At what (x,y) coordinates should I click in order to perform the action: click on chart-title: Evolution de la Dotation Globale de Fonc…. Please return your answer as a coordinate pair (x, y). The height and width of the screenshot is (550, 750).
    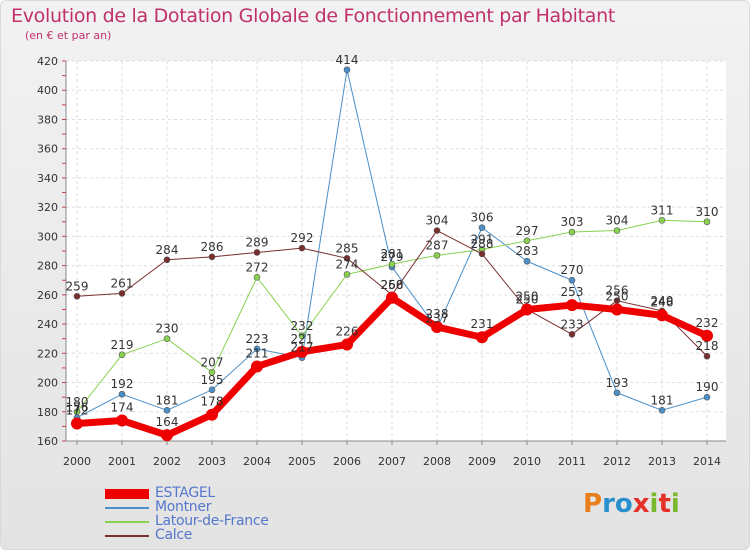
    Looking at the image, I should click on (313, 16).